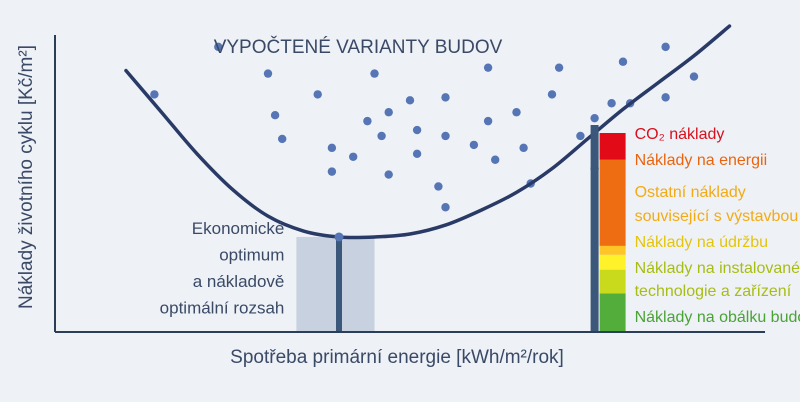  I want to click on optimum-column, so click(339, 284).